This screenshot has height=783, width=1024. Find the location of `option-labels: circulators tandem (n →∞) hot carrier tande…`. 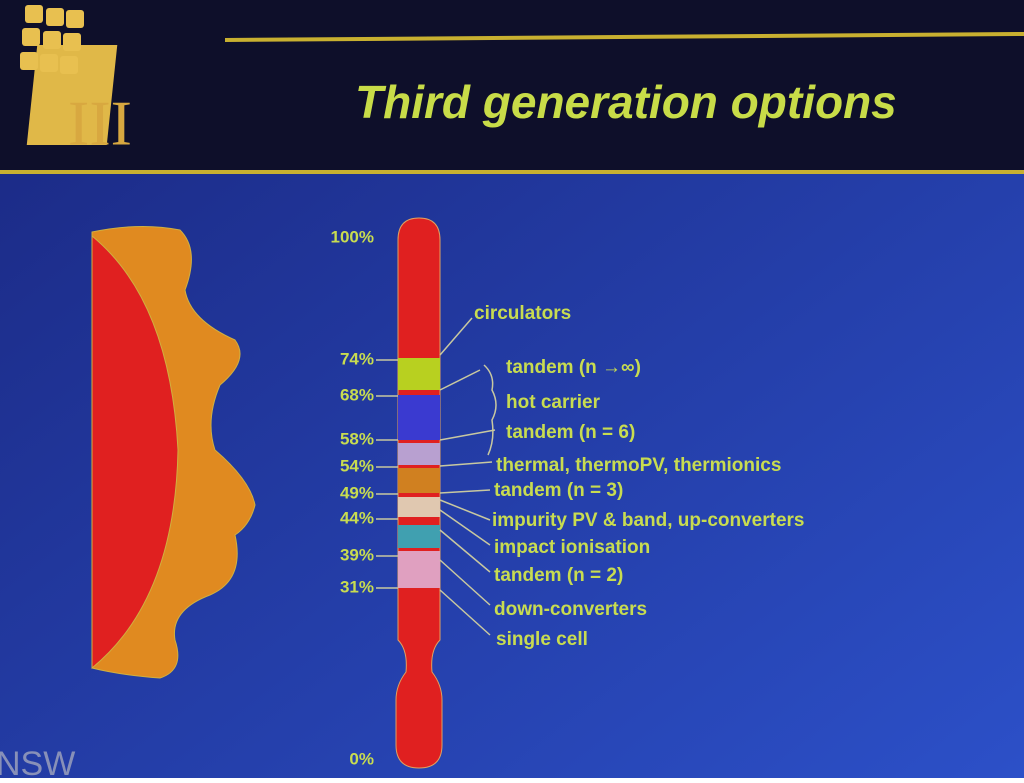

option-labels: circulators tandem (n →∞) hot carrier tande… is located at coordinates (639, 476).